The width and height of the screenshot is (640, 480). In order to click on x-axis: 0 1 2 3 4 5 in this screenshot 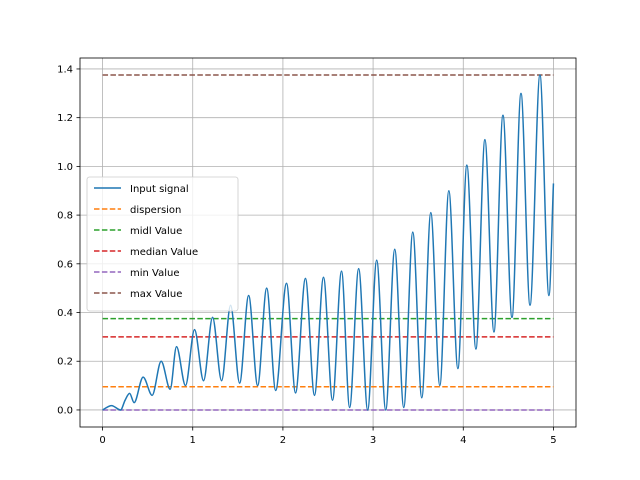, I will do `click(328, 436)`.